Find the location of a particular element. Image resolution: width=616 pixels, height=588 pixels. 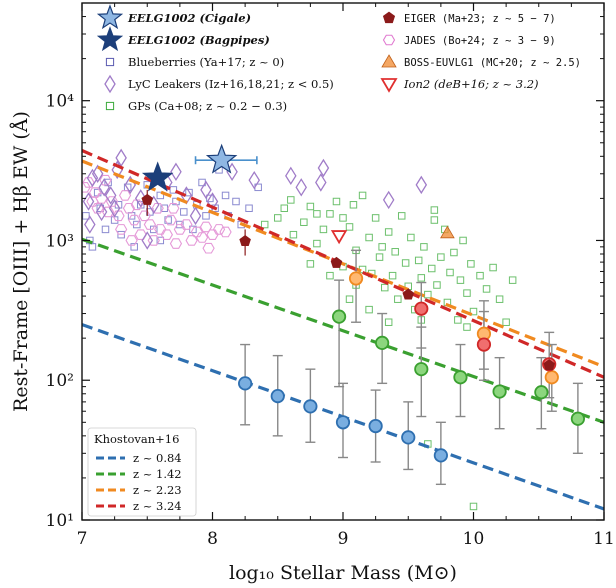

x-axis-title: log₁₀ Stellar Mass (M⊙) is located at coordinates (343, 573).